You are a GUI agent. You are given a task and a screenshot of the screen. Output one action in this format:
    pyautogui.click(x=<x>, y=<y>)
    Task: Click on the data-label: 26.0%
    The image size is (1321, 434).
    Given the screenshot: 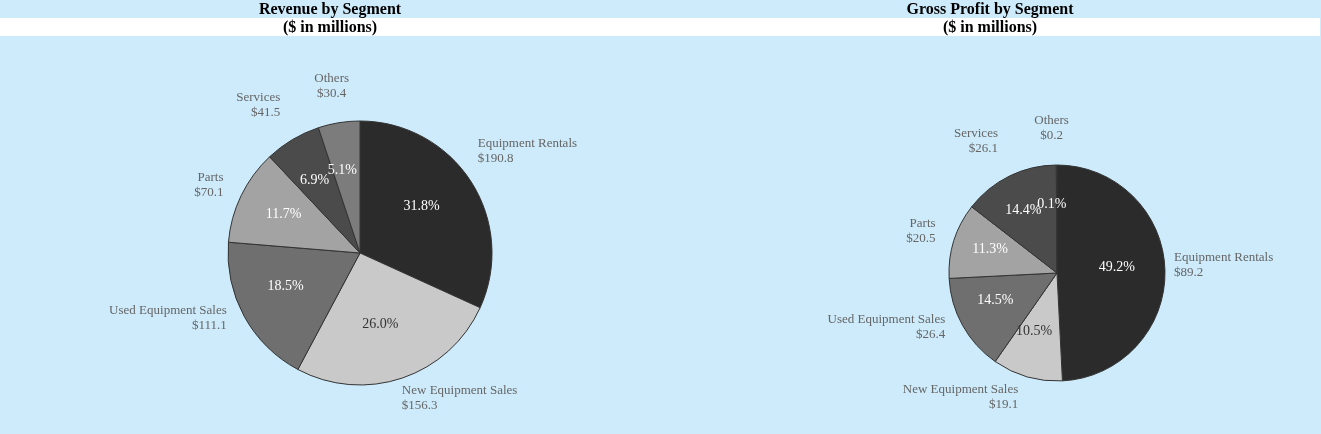 What is the action you would take?
    pyautogui.click(x=380, y=323)
    